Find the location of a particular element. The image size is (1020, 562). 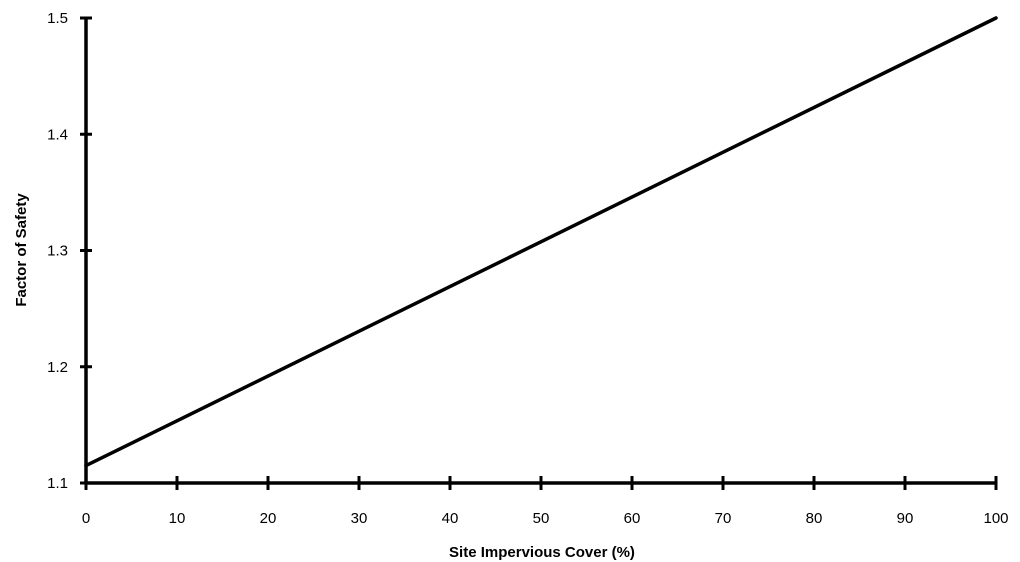

y-tick-label: 1.1 is located at coordinates (57, 483).